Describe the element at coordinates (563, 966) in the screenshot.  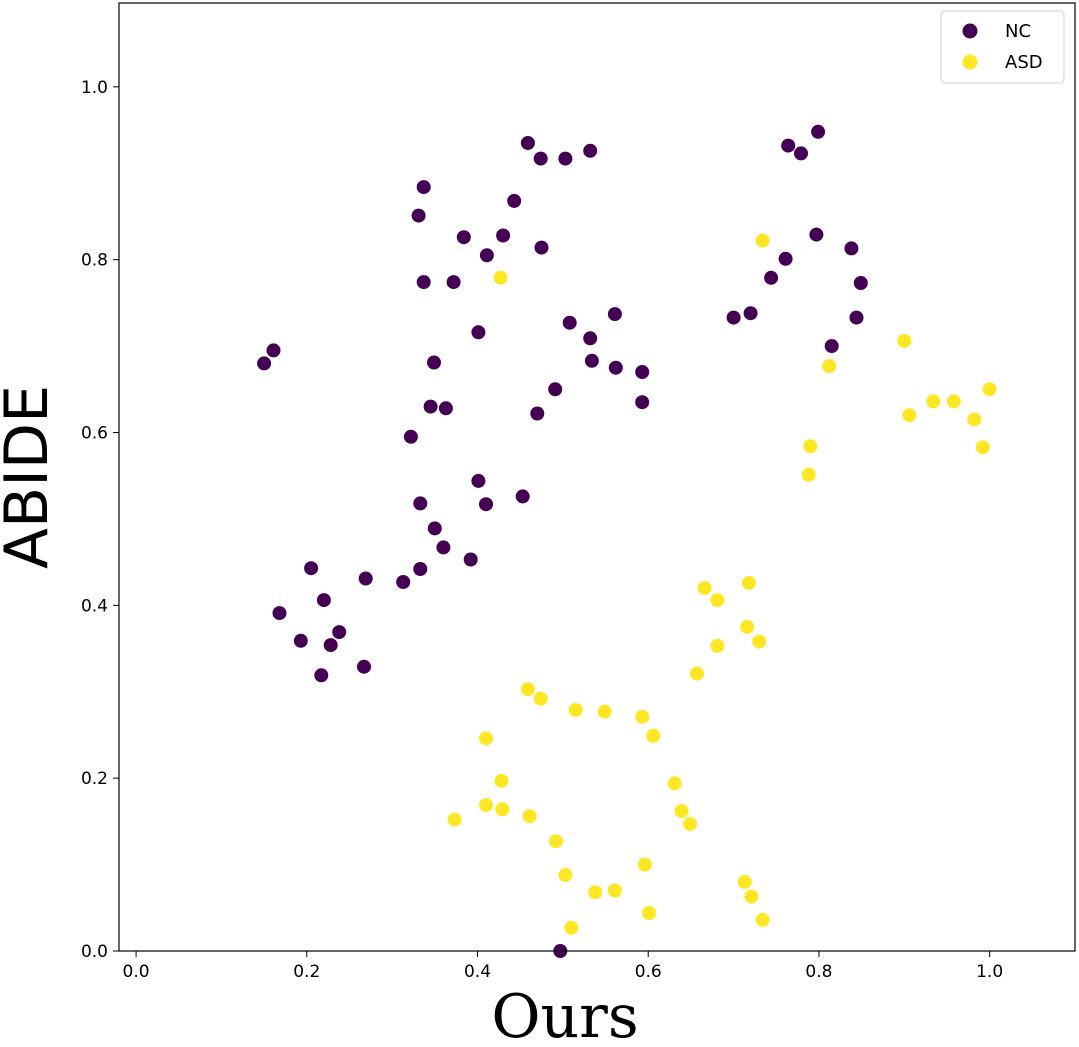
I see `x-axis: 0.0 0.2 0.4 0.6 0.8 1.0` at that location.